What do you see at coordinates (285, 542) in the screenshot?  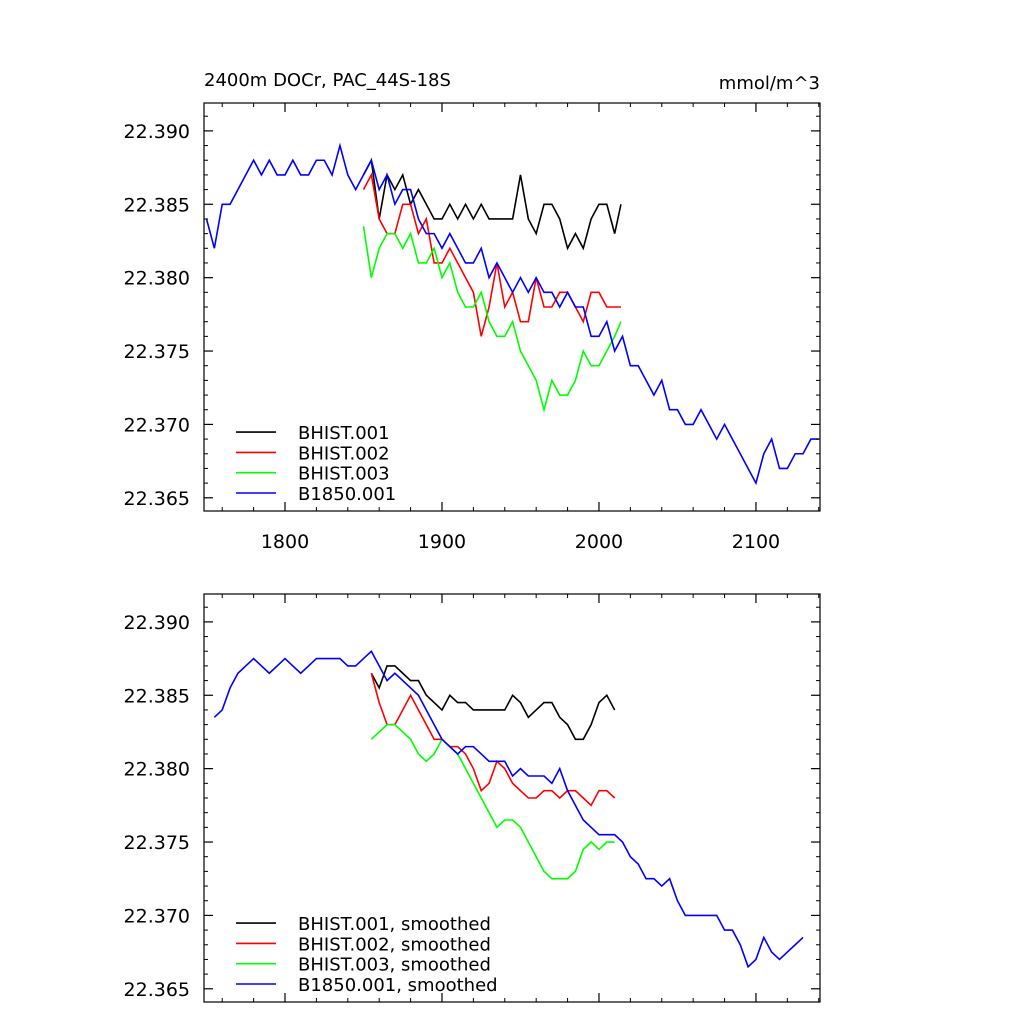 I see `x-tick-label: 1800` at bounding box center [285, 542].